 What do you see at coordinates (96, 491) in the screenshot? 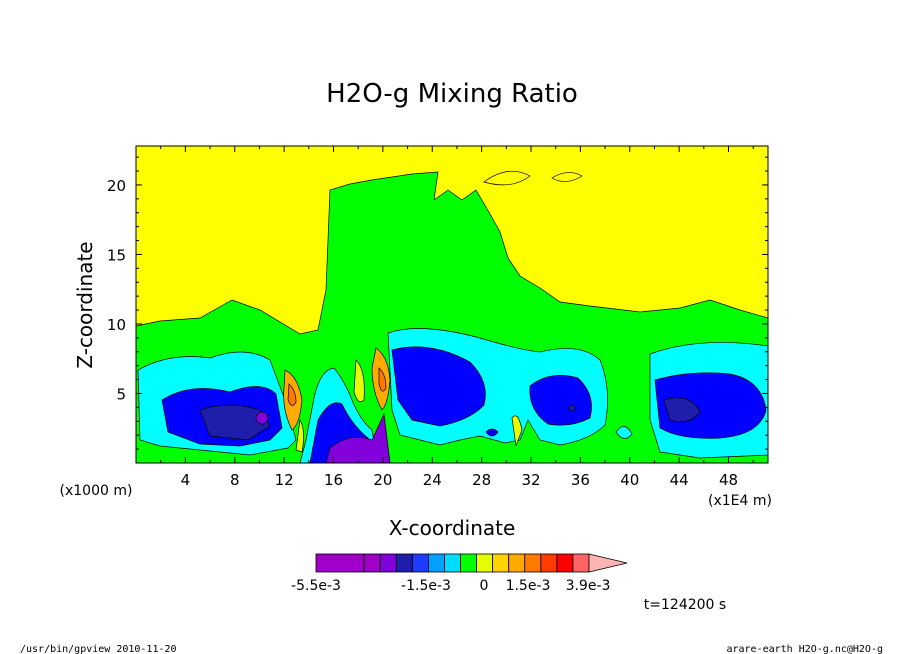
I see `x-unit-label: (x1000 m)` at bounding box center [96, 491].